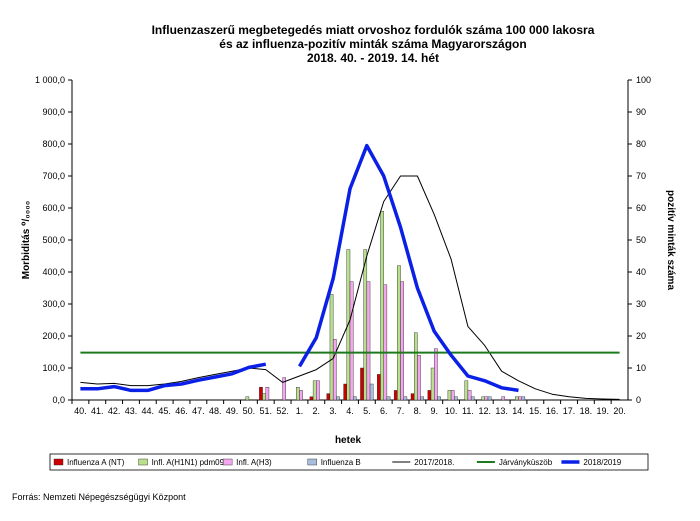  Describe the element at coordinates (641, 208) in the screenshot. I see `y-right-tick-label: 60` at that location.